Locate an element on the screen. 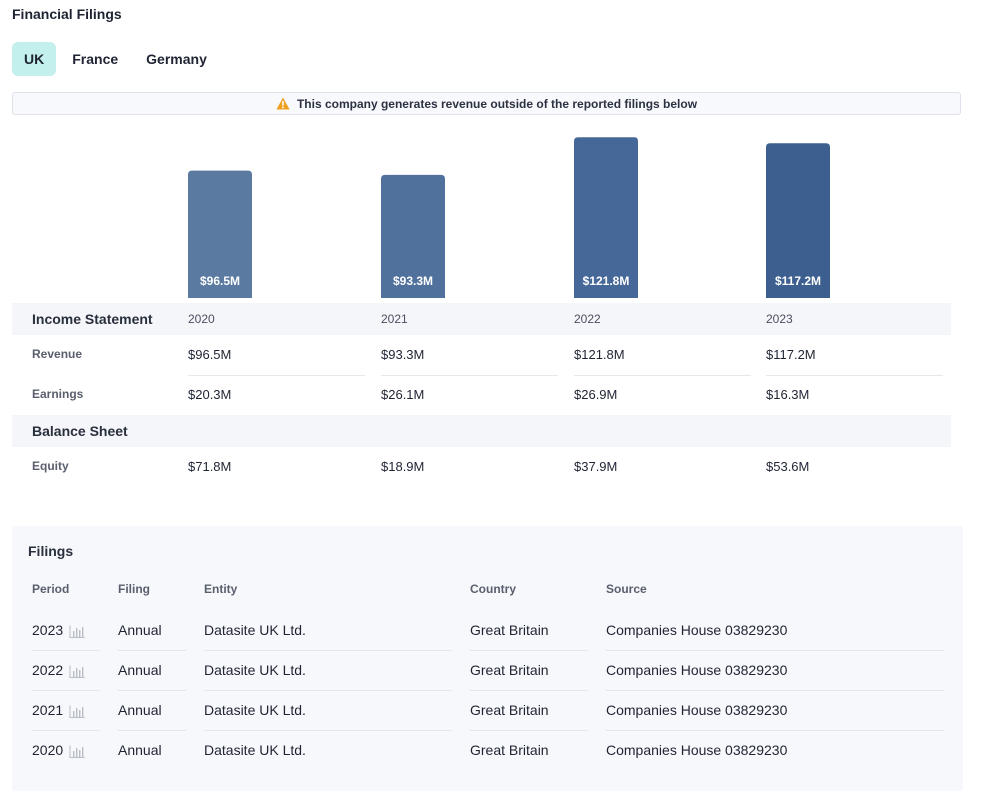 This screenshot has height=808, width=981. earnings-2021: $26.1M is located at coordinates (403, 394).